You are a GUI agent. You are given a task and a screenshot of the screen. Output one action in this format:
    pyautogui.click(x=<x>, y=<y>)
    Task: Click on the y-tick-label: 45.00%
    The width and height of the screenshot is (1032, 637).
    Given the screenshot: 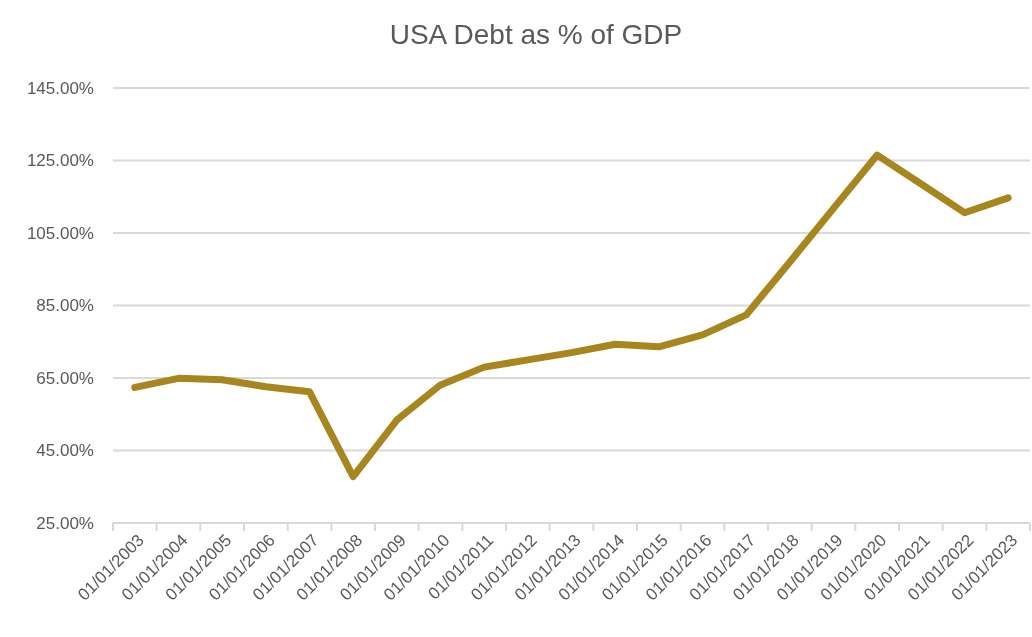 What is the action you would take?
    pyautogui.click(x=65, y=451)
    